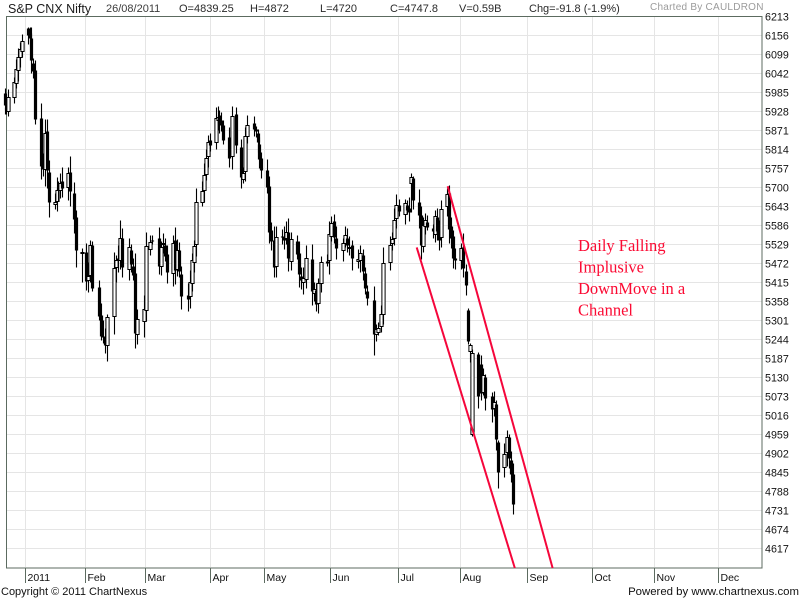  Describe the element at coordinates (777, 379) in the screenshot. I see `svg-text: 5130` at that location.